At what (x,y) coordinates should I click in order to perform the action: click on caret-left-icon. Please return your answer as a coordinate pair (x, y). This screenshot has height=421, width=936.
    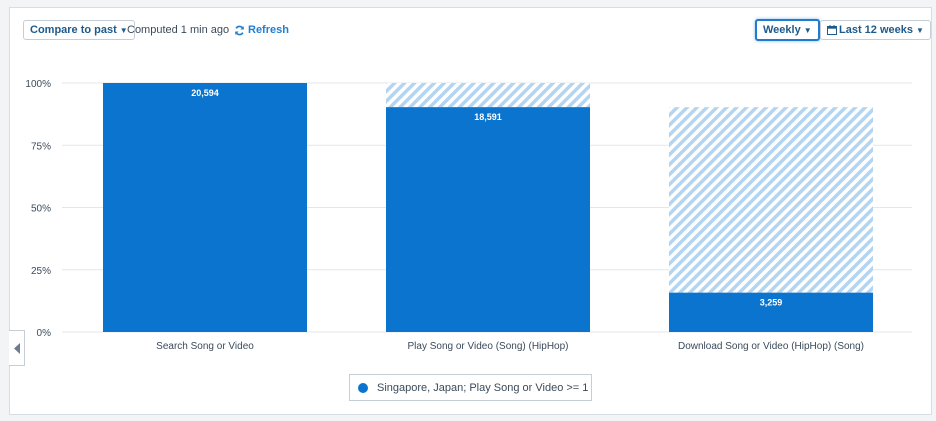
    Looking at the image, I should click on (16, 348).